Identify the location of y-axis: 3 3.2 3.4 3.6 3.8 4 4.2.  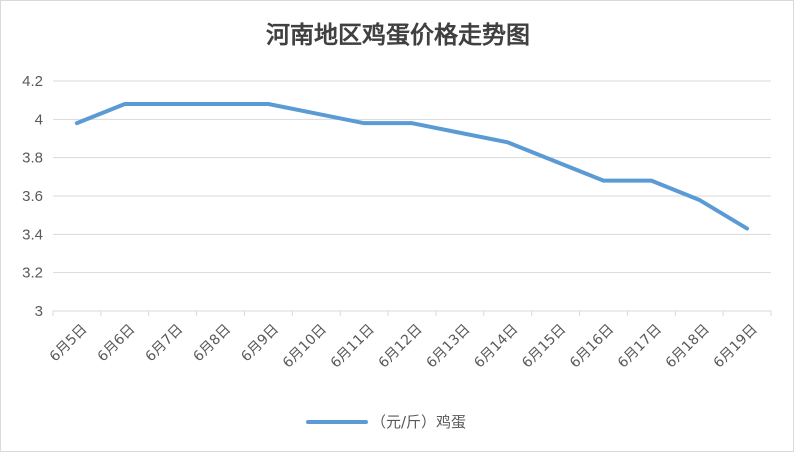
(32, 196).